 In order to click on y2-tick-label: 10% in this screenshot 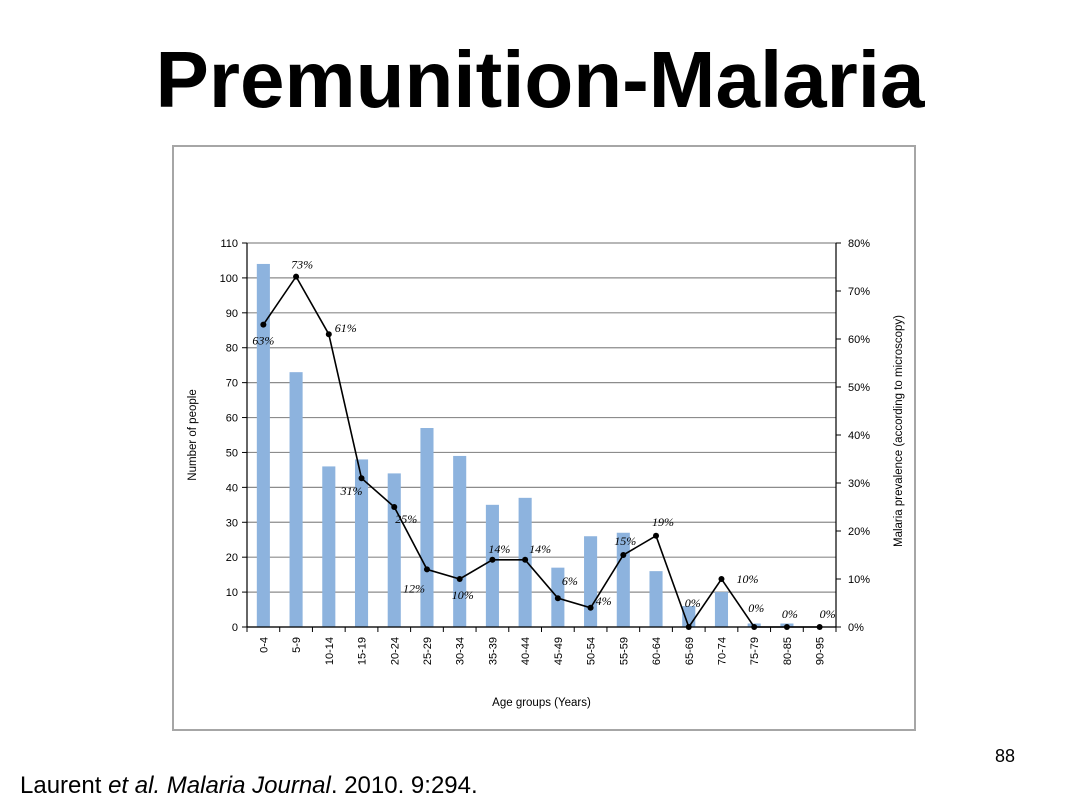, I will do `click(859, 580)`.